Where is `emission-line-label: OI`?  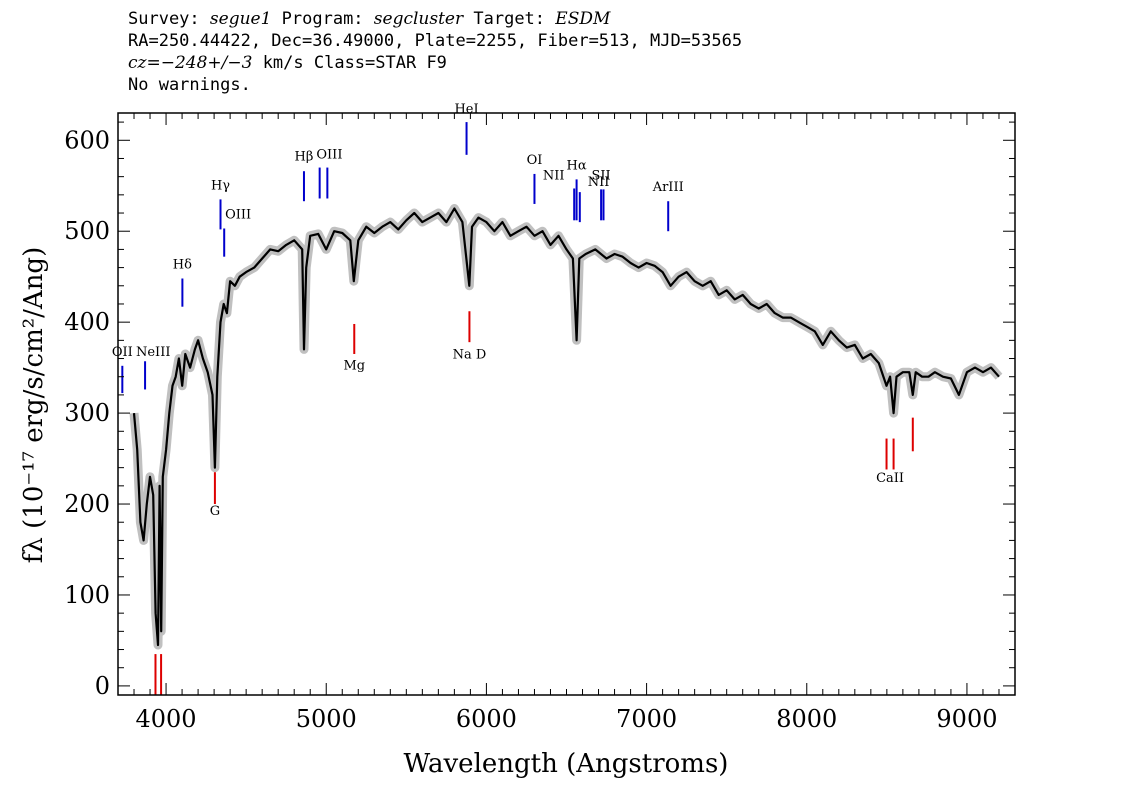 emission-line-label: OI is located at coordinates (535, 160).